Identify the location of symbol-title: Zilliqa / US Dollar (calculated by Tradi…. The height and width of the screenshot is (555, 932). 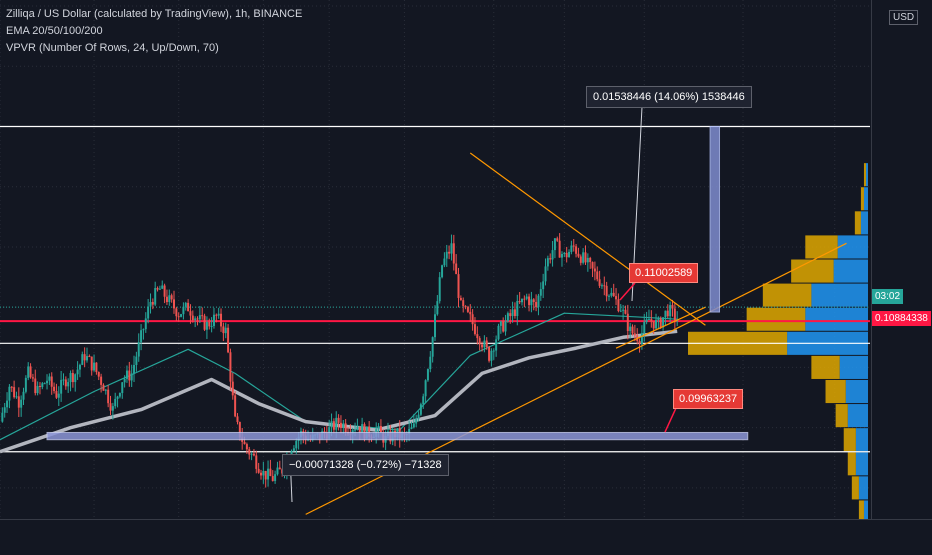
(154, 14).